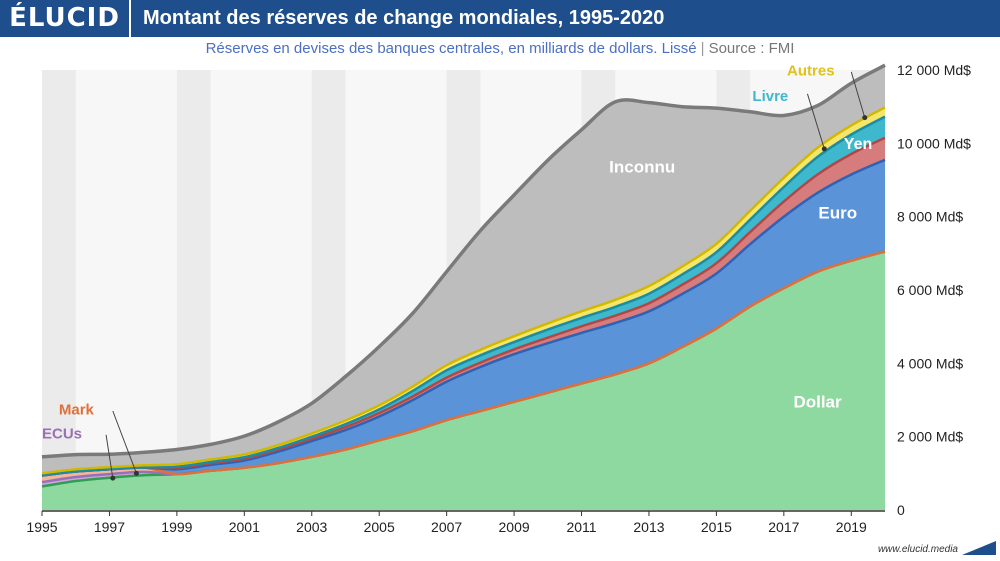 The image size is (1000, 561). What do you see at coordinates (858, 94) in the screenshot?
I see `leader-autres` at bounding box center [858, 94].